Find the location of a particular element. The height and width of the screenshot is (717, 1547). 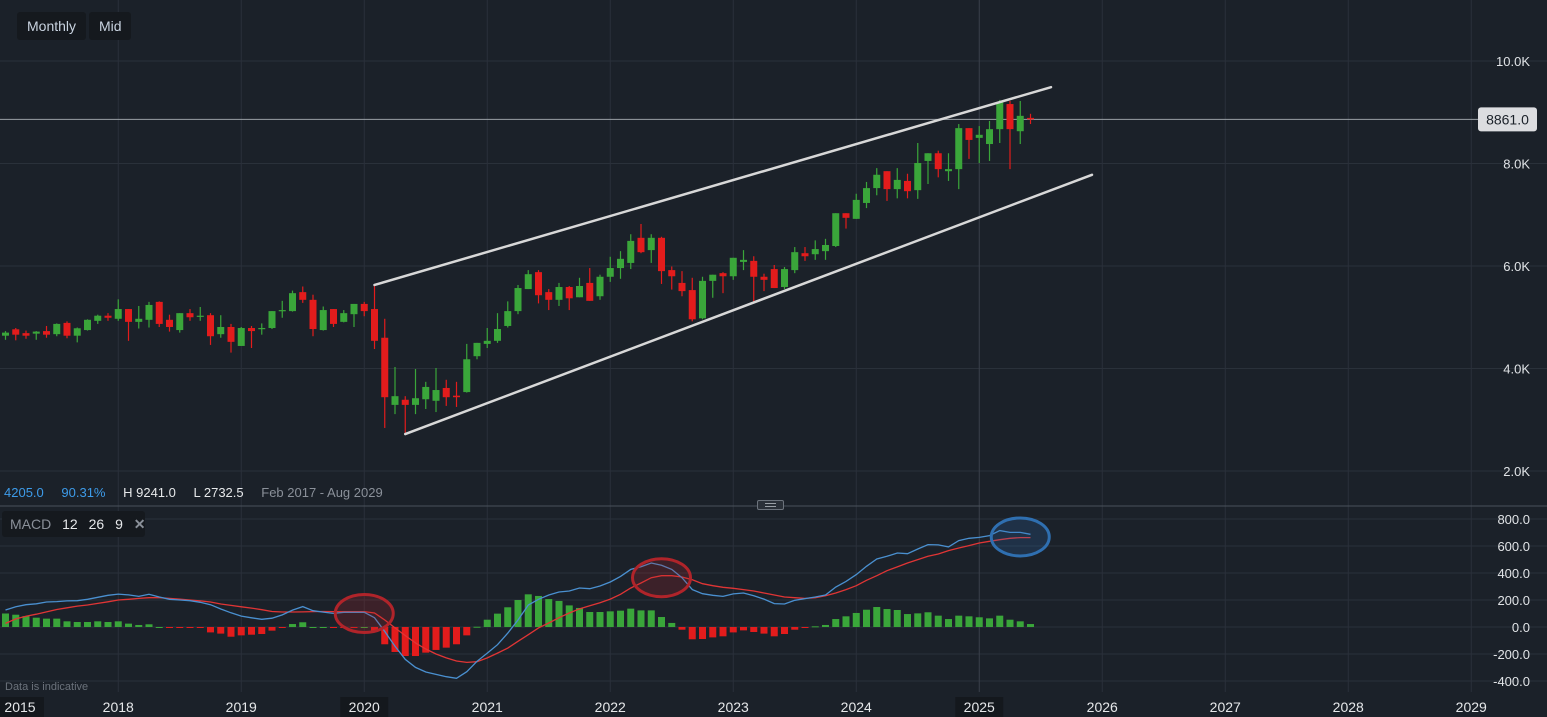

macd-axis-label: 400.0 is located at coordinates (1513, 573).